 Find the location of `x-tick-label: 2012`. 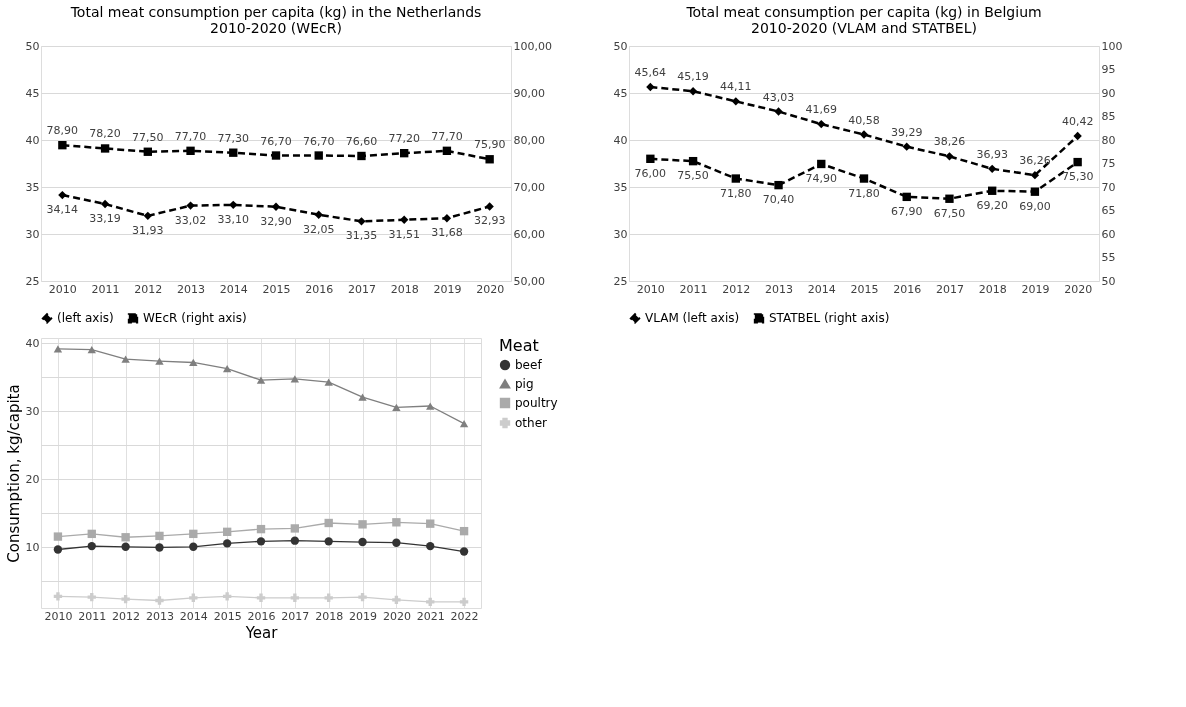

x-tick-label: 2012 is located at coordinates (148, 289).